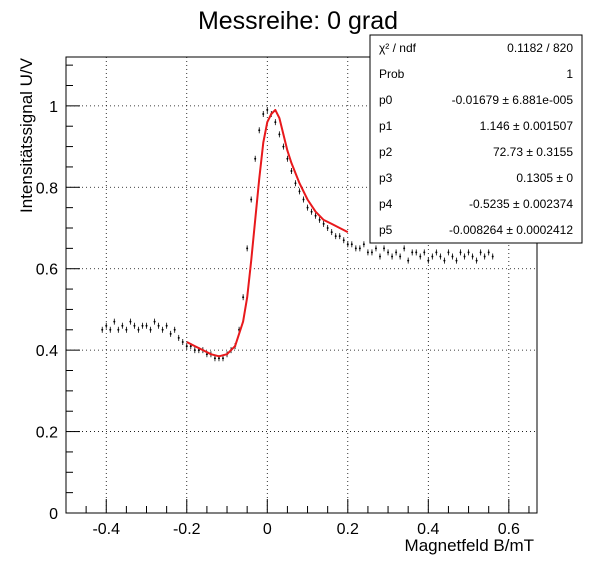 This screenshot has height=572, width=596. Describe the element at coordinates (47, 188) in the screenshot. I see `y-tick-label: 0.8` at that location.